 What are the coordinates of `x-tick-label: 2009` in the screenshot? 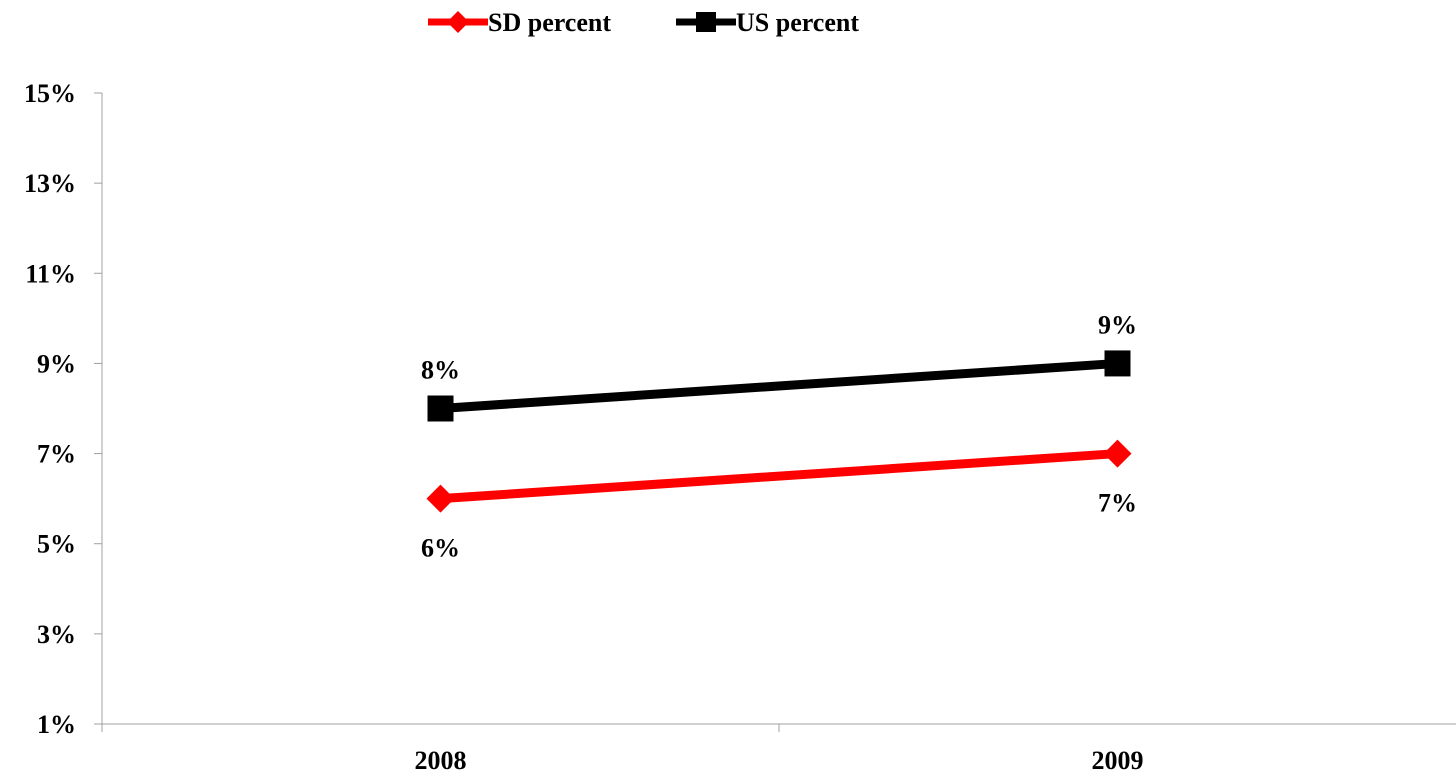 It's located at (1118, 760).